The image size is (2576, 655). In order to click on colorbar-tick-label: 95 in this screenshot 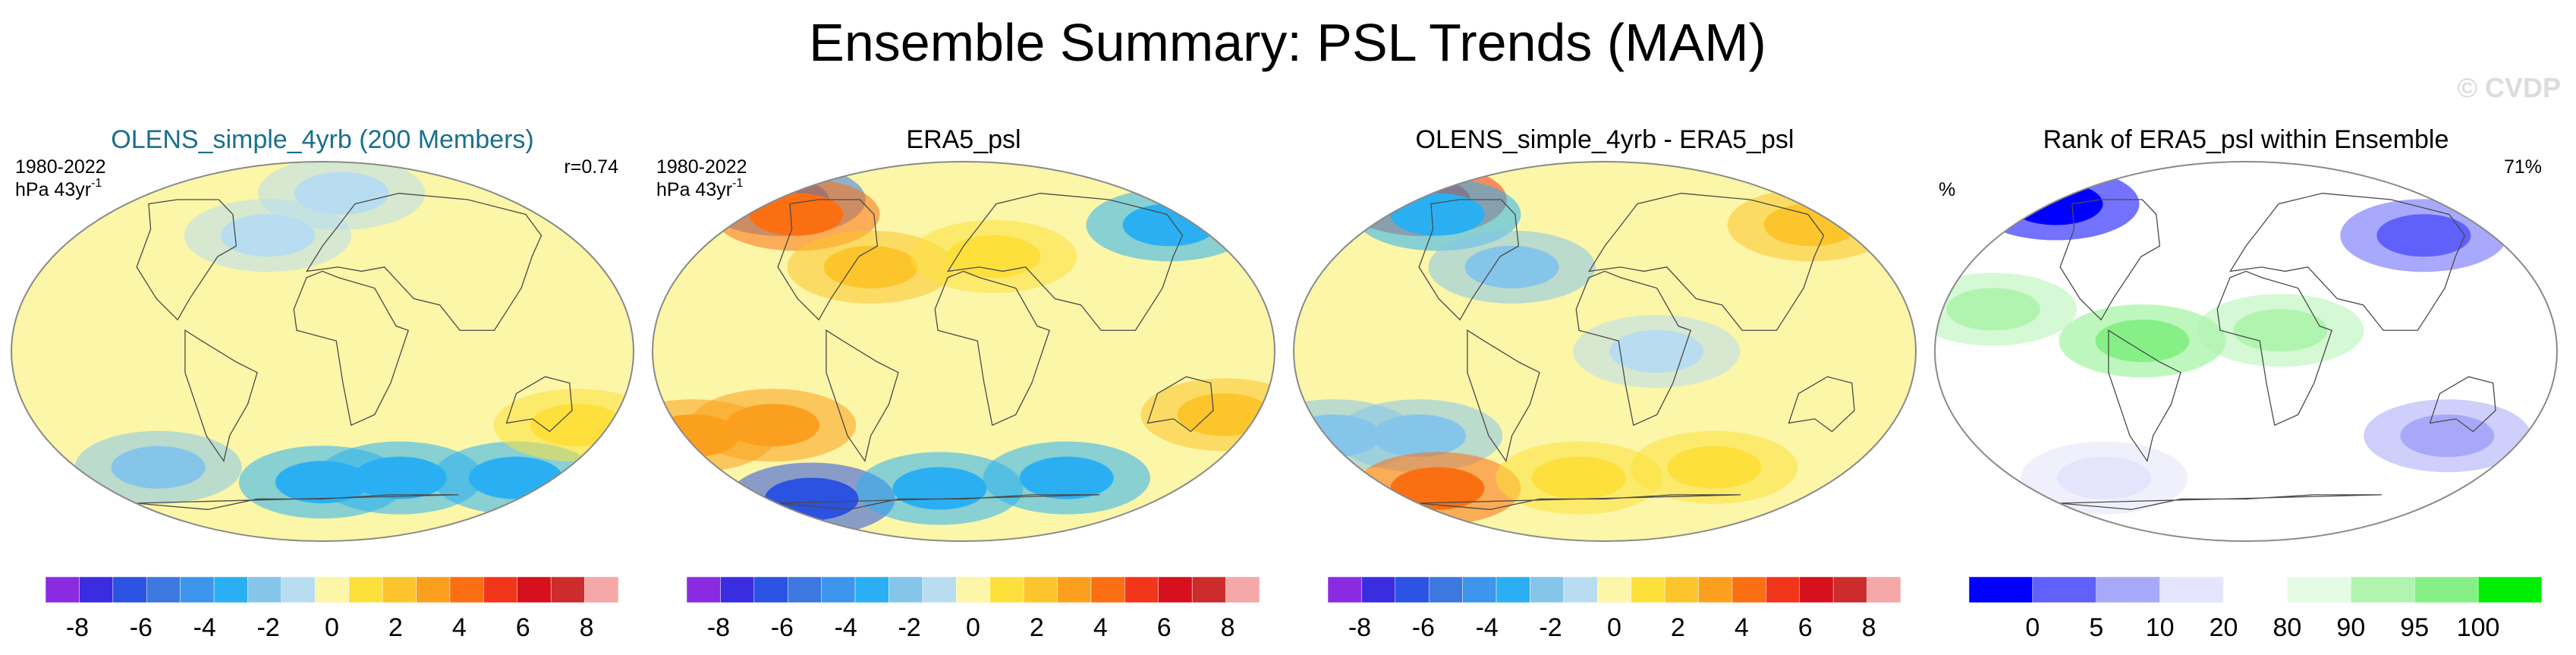, I will do `click(2414, 627)`.